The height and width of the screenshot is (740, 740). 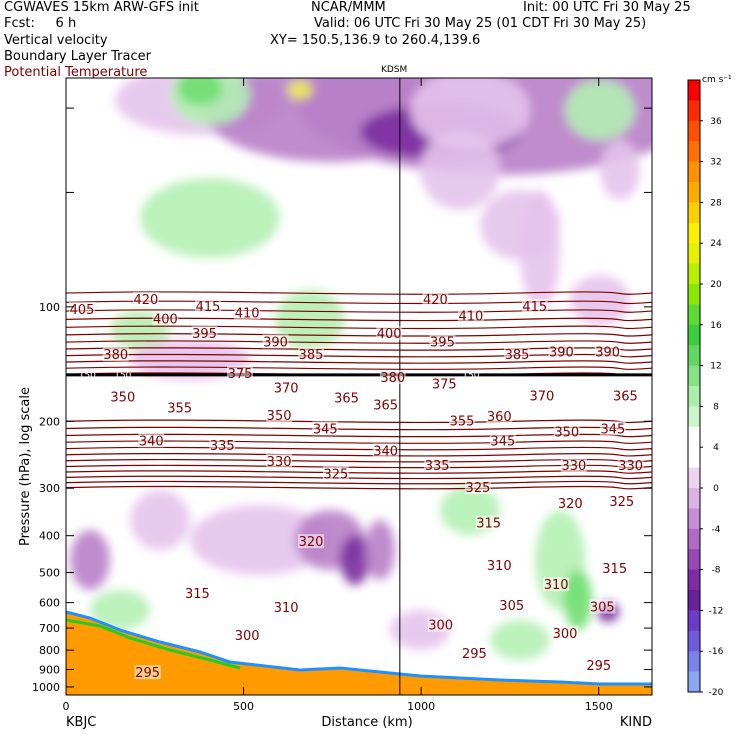 What do you see at coordinates (570, 504) in the screenshot?
I see `theta-label: 320` at bounding box center [570, 504].